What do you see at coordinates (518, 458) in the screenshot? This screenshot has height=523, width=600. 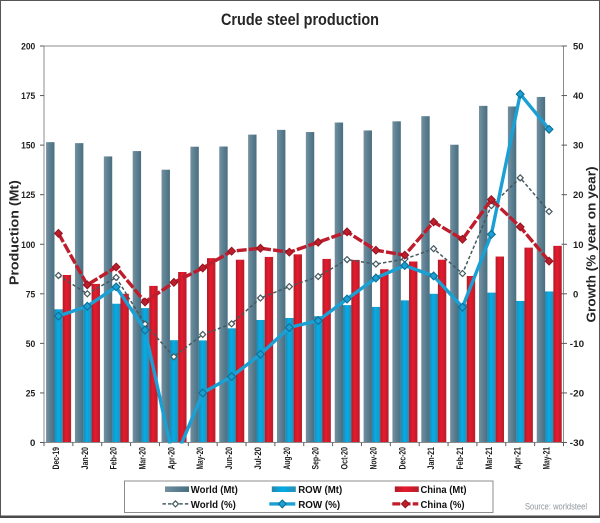 I see `svg-text: Apr-21` at bounding box center [518, 458].